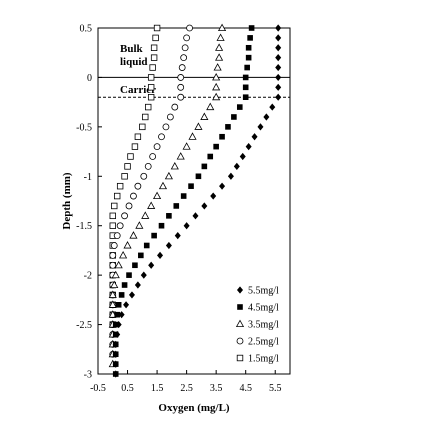 The image size is (430, 438). Describe the element at coordinates (185, 382) in the screenshot. I see `x-axis-ticks: -0.5 0.5 1.5 2.5 3.5 4.5 5.5` at that location.